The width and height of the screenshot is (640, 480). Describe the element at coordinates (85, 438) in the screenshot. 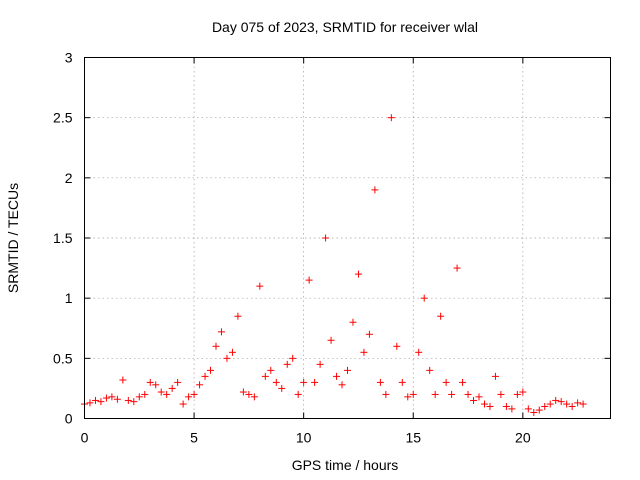

I see `x-tick-label: 0` at that location.